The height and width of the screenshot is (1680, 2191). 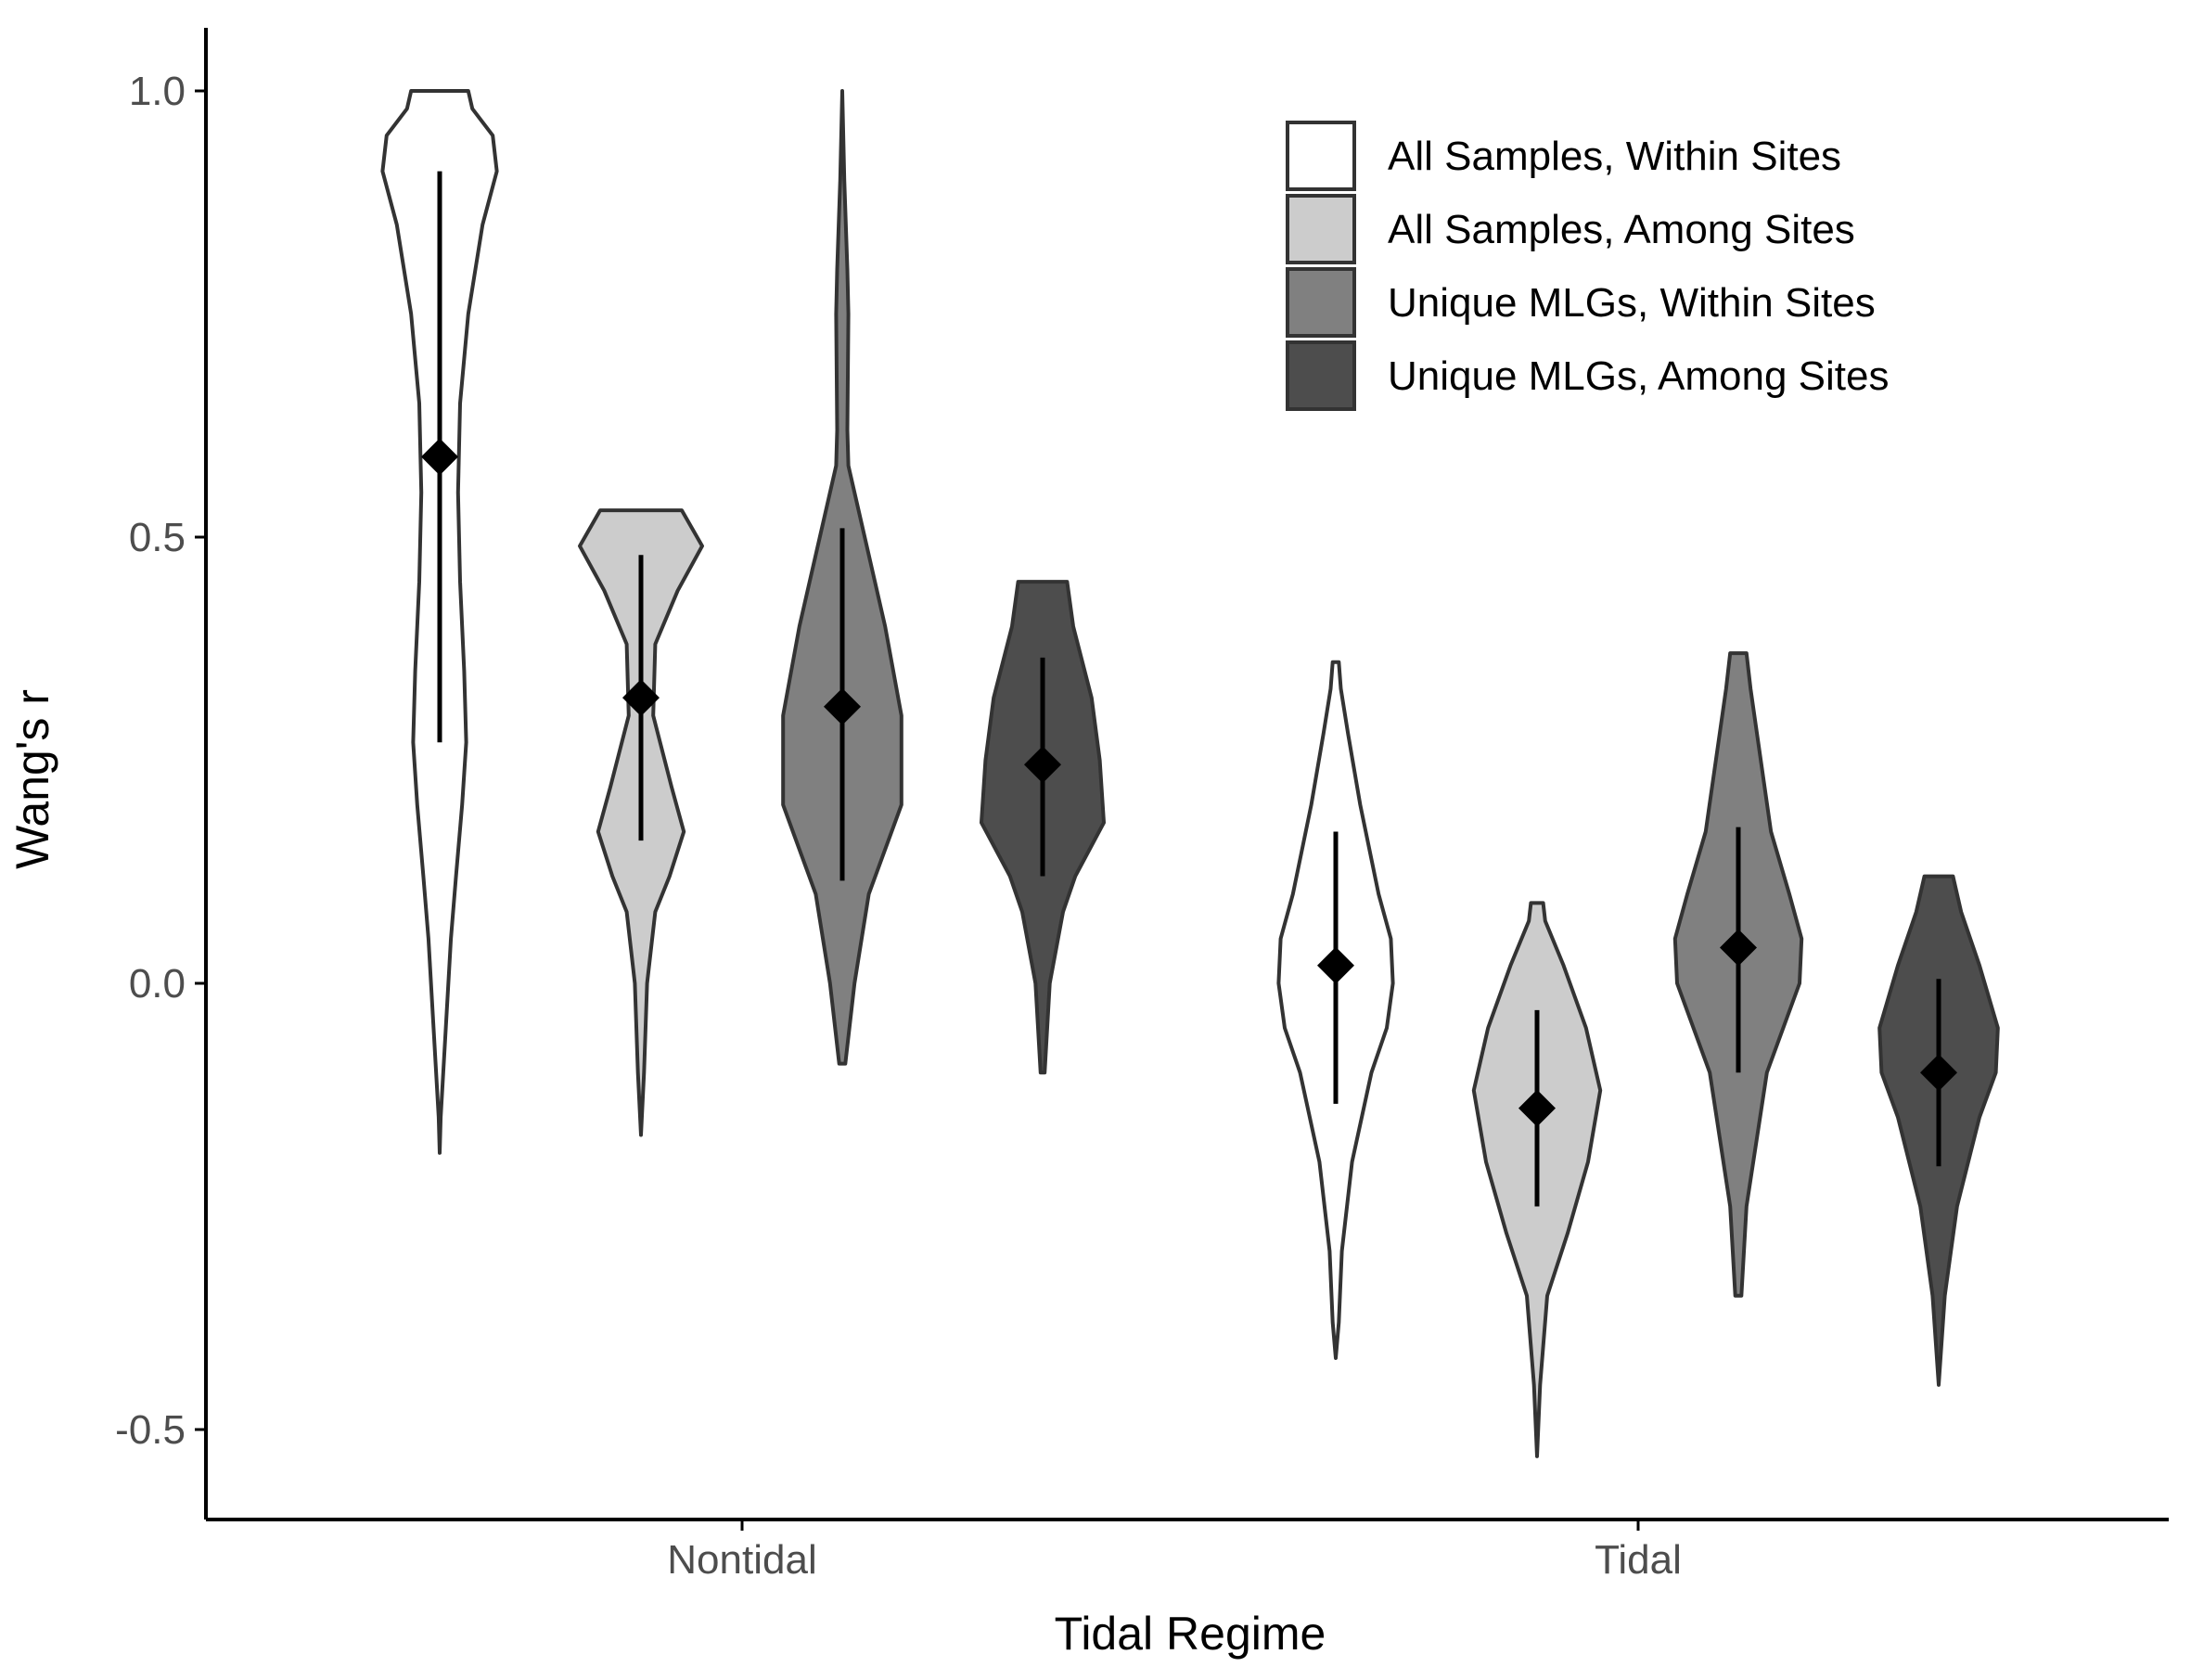 What do you see at coordinates (1621, 229) in the screenshot?
I see `legend-label-all-samples-among-sites: All Samples, Among Sites` at bounding box center [1621, 229].